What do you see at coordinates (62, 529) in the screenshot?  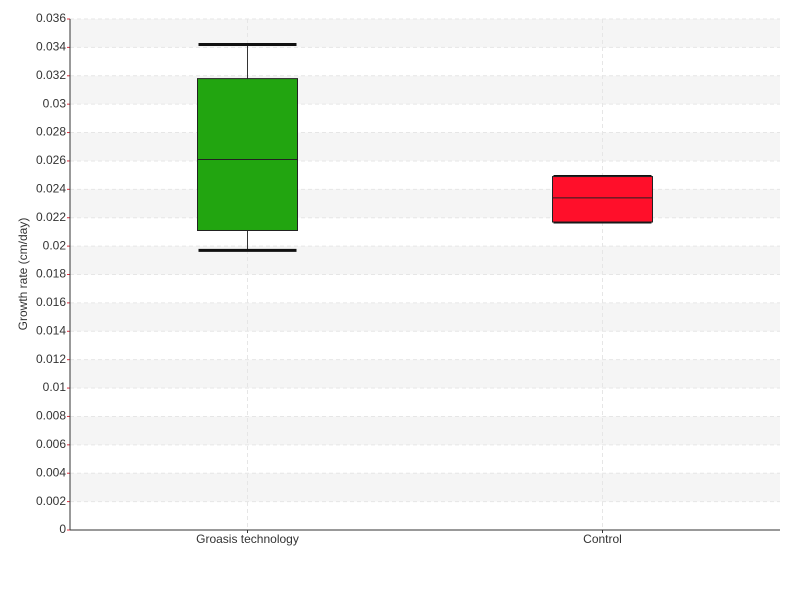 I see `y-tick-label: 0` at bounding box center [62, 529].